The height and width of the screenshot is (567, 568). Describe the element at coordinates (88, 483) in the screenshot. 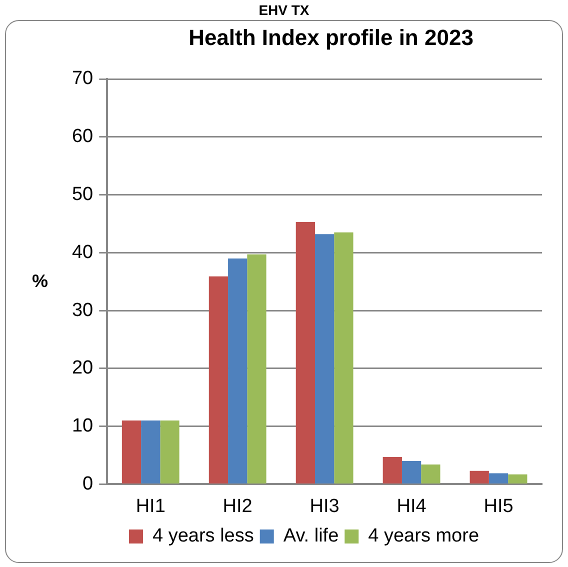

I see `y-tick-label: 0` at that location.